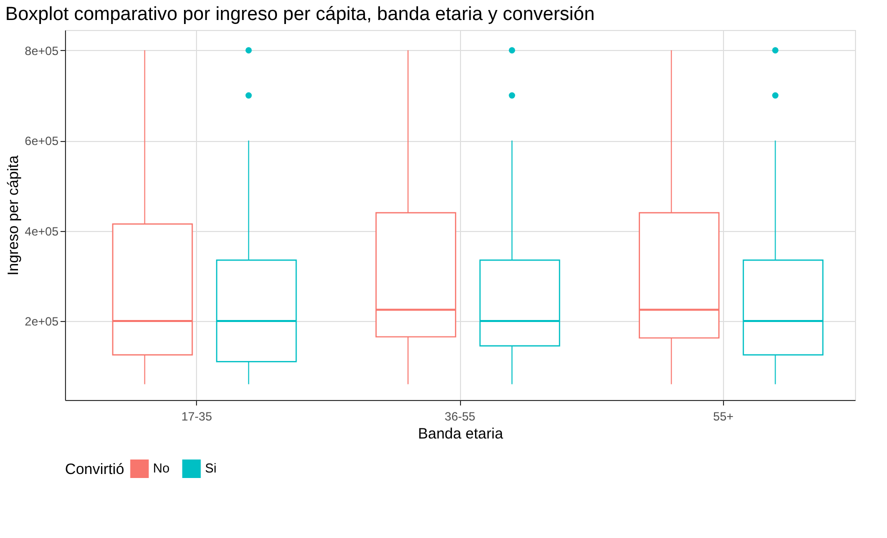 This screenshot has width=887, height=538. I want to click on legend-title: Convirtió, so click(94, 469).